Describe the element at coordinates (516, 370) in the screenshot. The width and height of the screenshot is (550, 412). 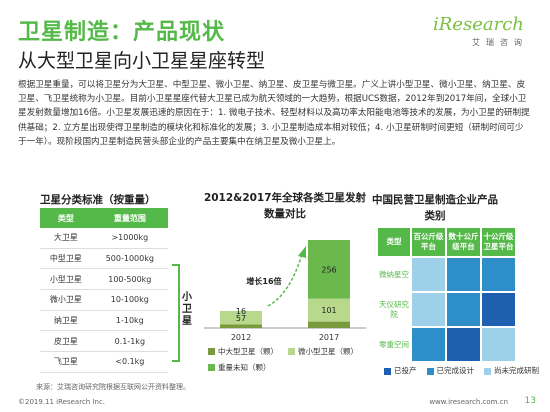
I see `legend-label: 尚未完成研制` at that location.